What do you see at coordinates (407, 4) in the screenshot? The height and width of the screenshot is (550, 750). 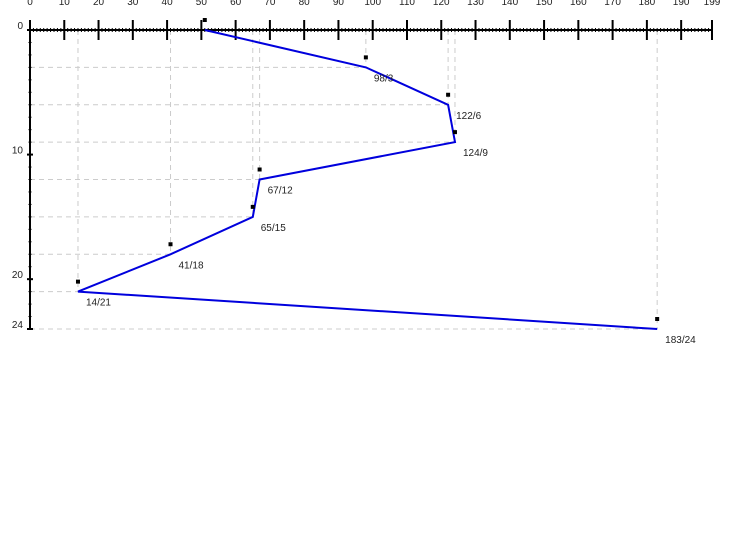 I see `x-tick-label-110: 110` at bounding box center [407, 4].